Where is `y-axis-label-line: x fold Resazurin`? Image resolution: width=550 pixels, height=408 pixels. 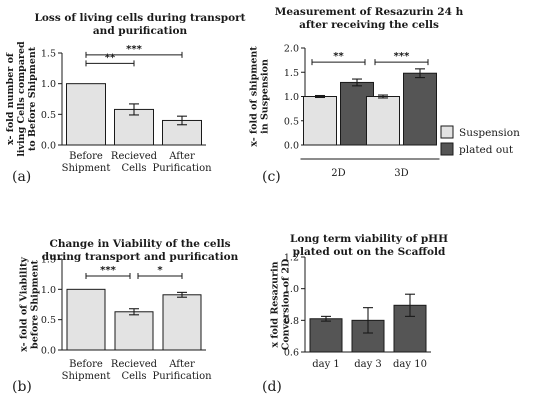
y-axis-label-line: x fold Resazurin is located at coordinates (275, 304).